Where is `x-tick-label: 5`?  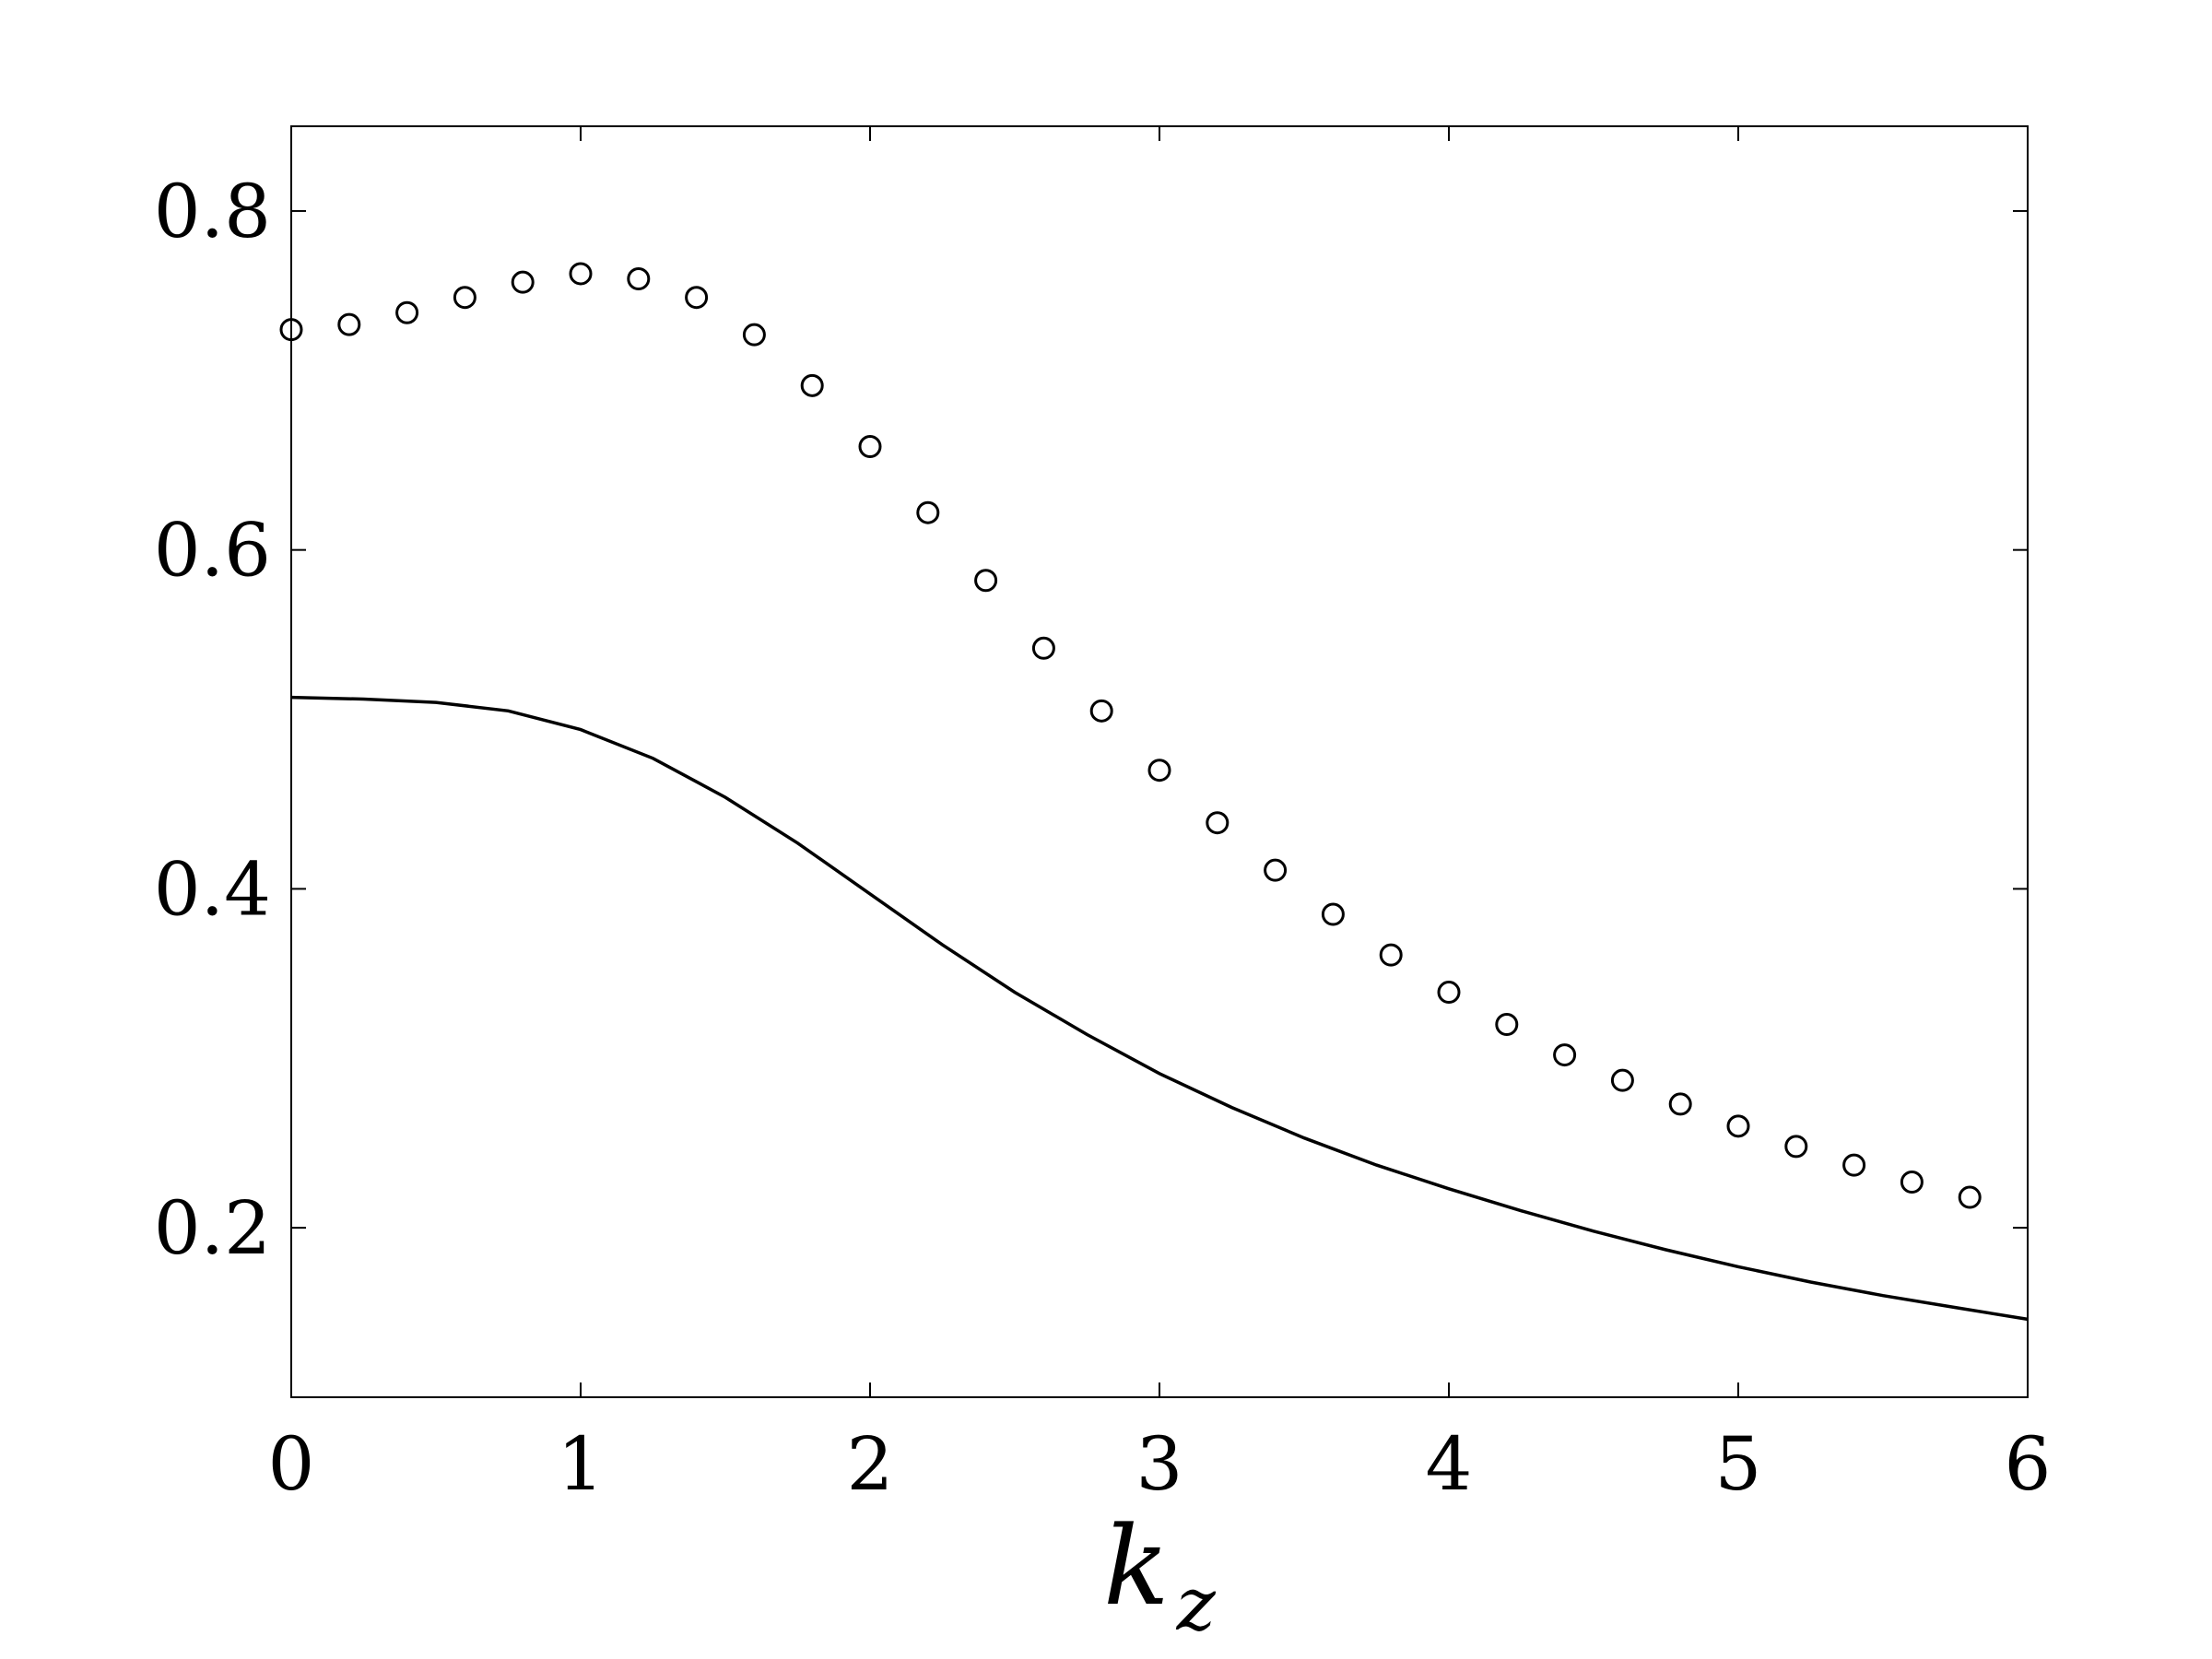 x-tick-label: 5 is located at coordinates (1738, 1464).